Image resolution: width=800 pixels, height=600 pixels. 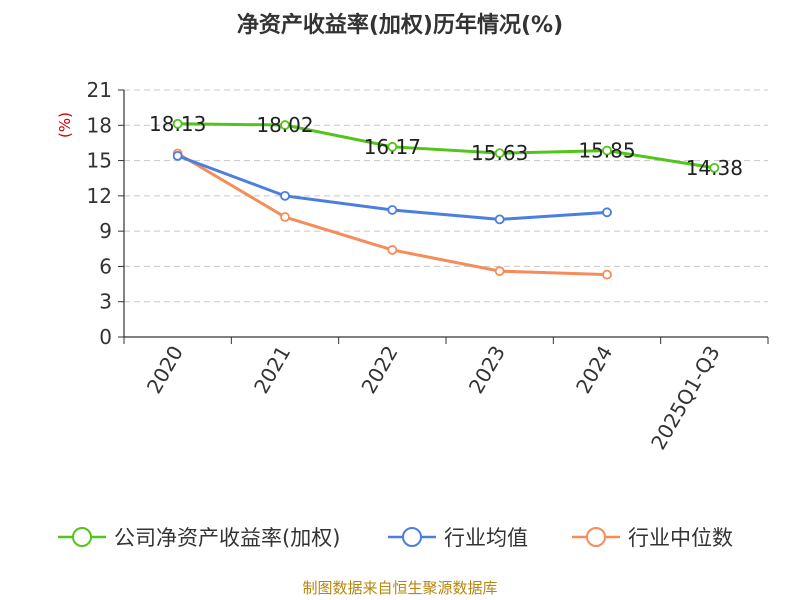 I want to click on x-tick-label: 2020, so click(x=165, y=370).